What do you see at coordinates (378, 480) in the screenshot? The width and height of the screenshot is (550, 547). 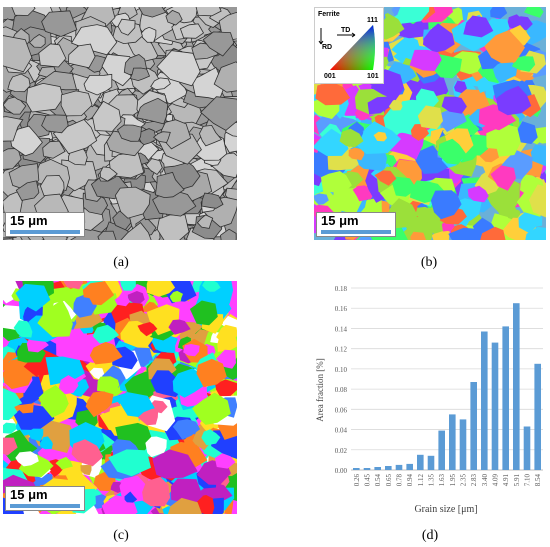 I see `x-tick-label: 0.54` at bounding box center [378, 480].